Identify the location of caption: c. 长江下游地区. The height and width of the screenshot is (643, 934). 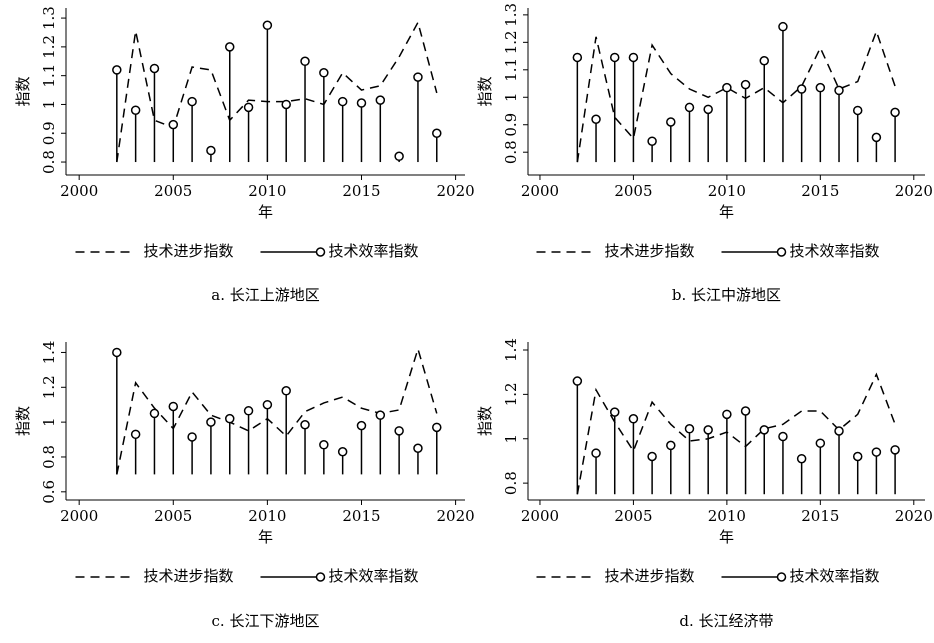
(266, 621).